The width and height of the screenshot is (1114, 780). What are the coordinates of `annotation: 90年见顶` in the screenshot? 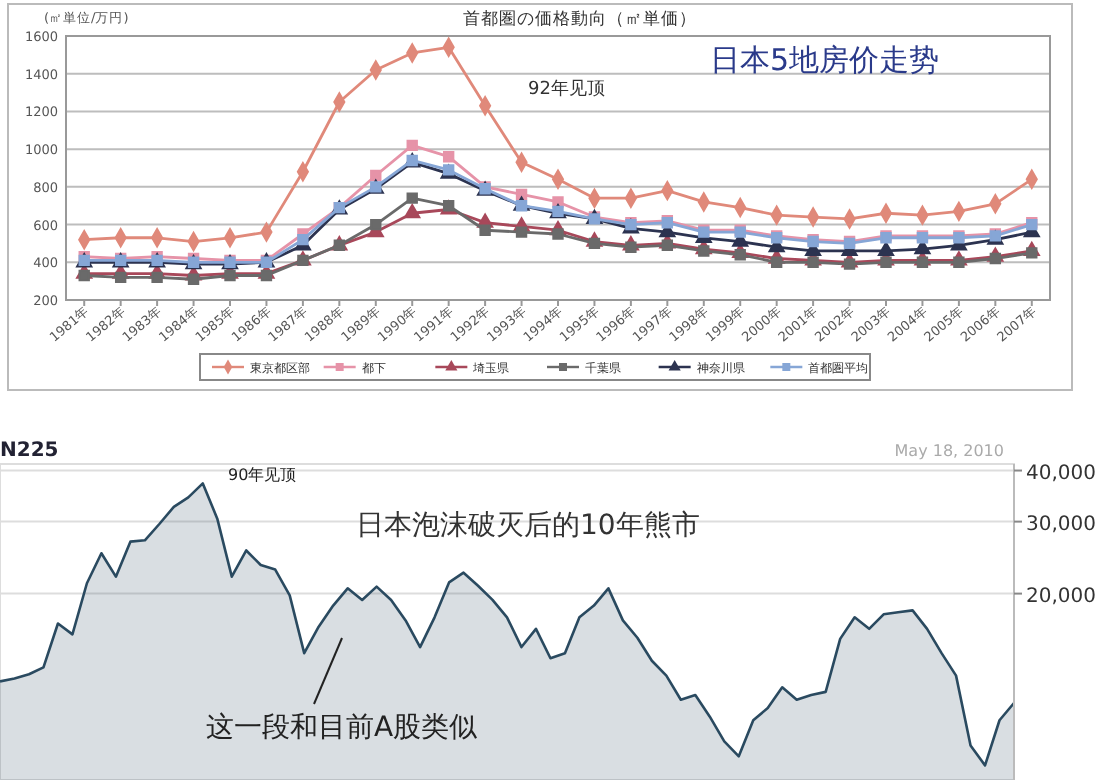 It's located at (262, 475).